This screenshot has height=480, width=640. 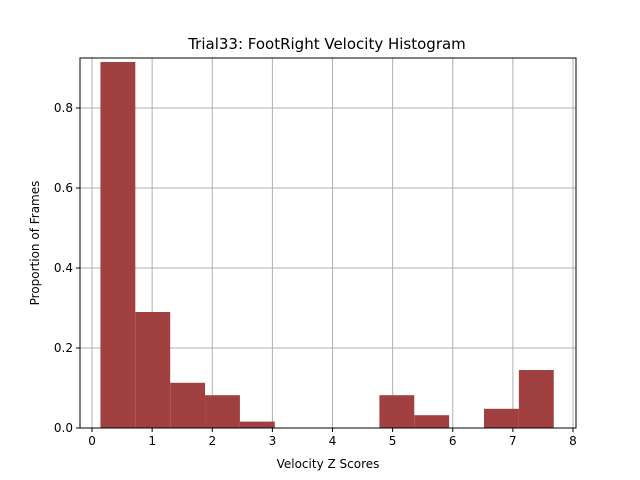 What do you see at coordinates (63, 428) in the screenshot?
I see `y-tick-label: 0.0` at bounding box center [63, 428].